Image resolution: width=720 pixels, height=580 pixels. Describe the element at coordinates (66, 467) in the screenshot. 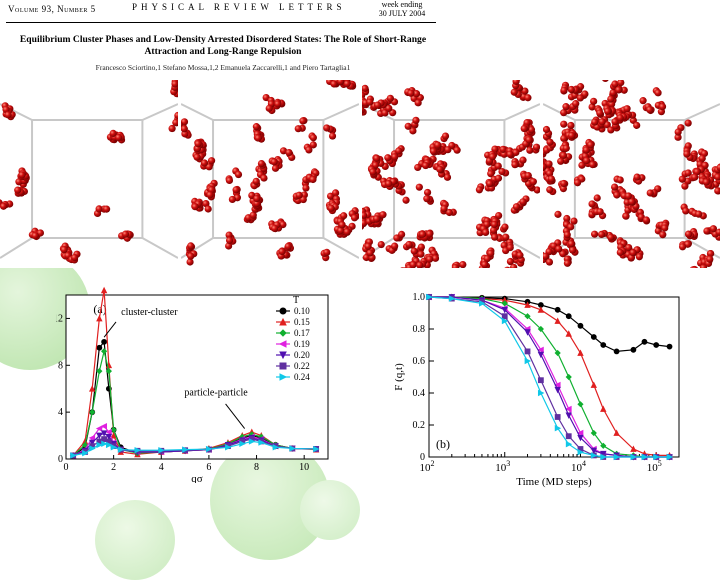

I see `x-tick-label: 0` at that location.